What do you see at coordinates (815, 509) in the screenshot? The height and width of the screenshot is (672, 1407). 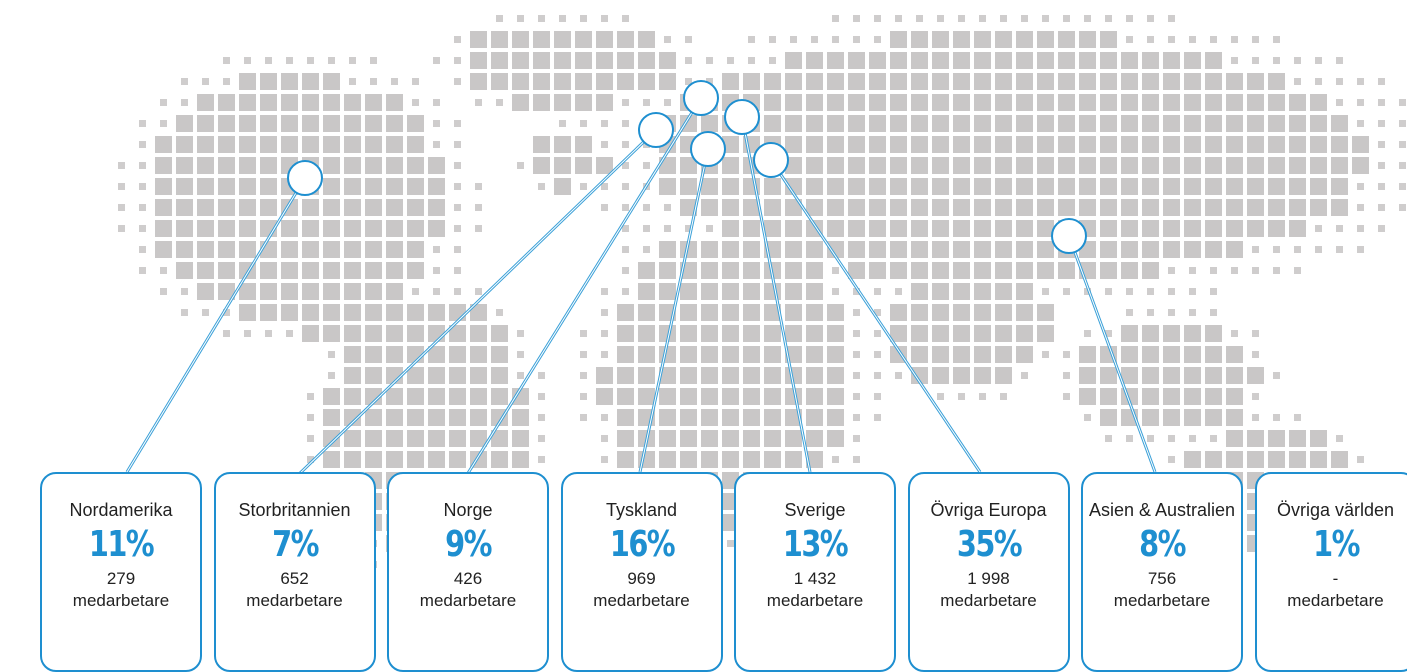 I see `region-name: Sverige` at bounding box center [815, 509].